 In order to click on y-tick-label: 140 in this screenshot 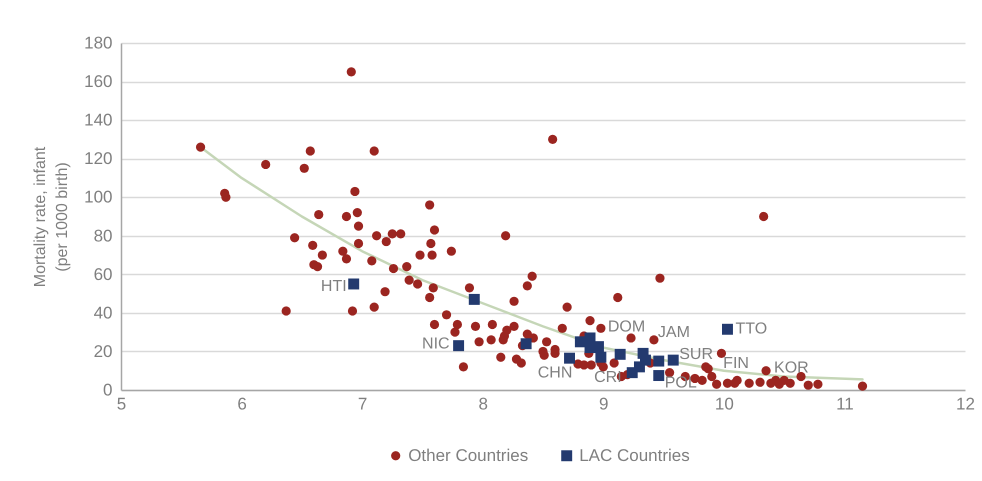, I will do `click(98, 120)`.